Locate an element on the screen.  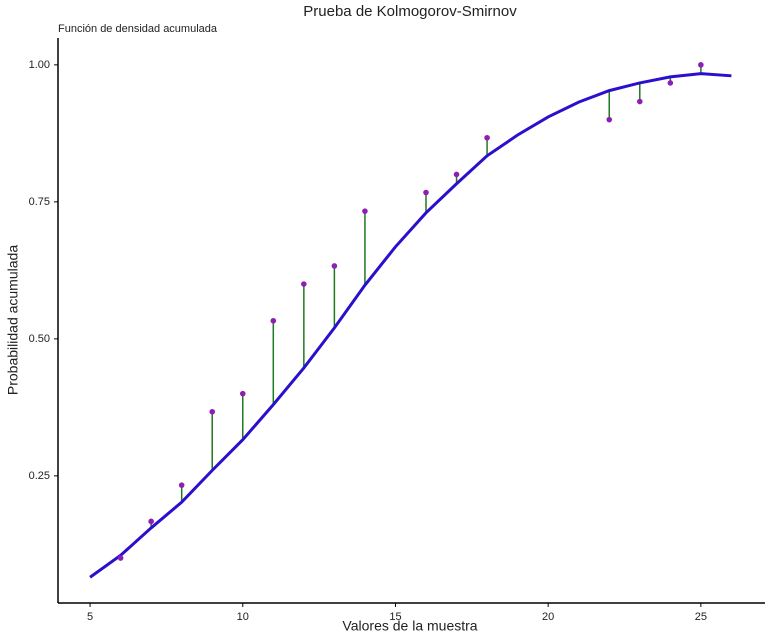
chart-subtitle: Función de densidad acumulada is located at coordinates (138, 29).